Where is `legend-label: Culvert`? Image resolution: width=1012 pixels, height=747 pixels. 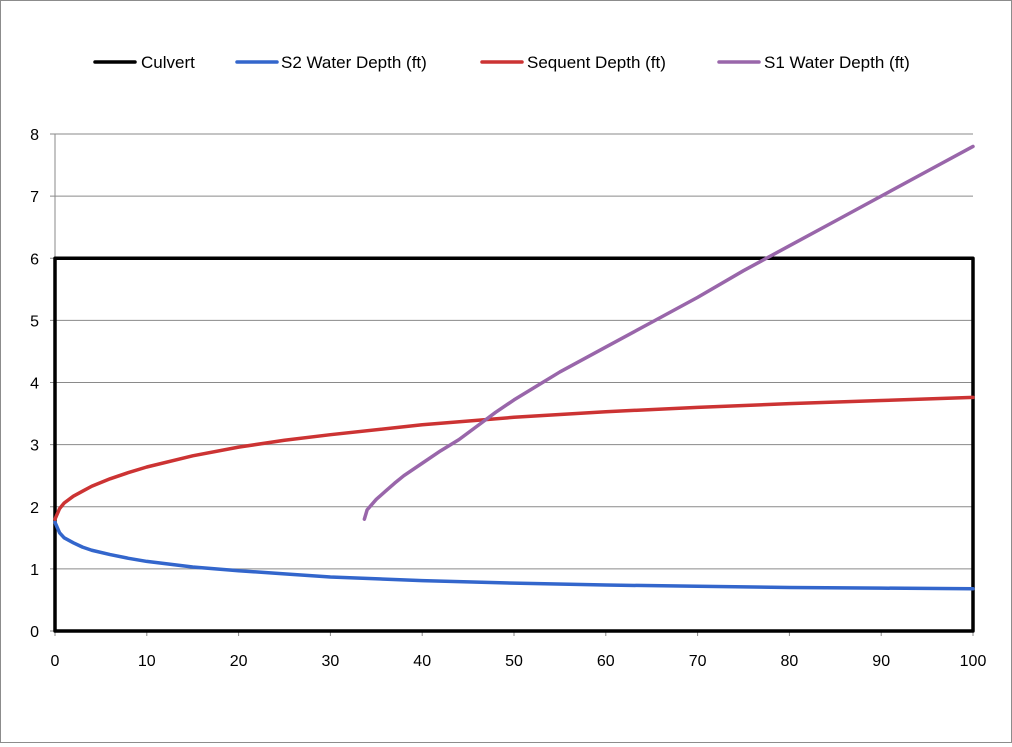 legend-label: Culvert is located at coordinates (168, 62).